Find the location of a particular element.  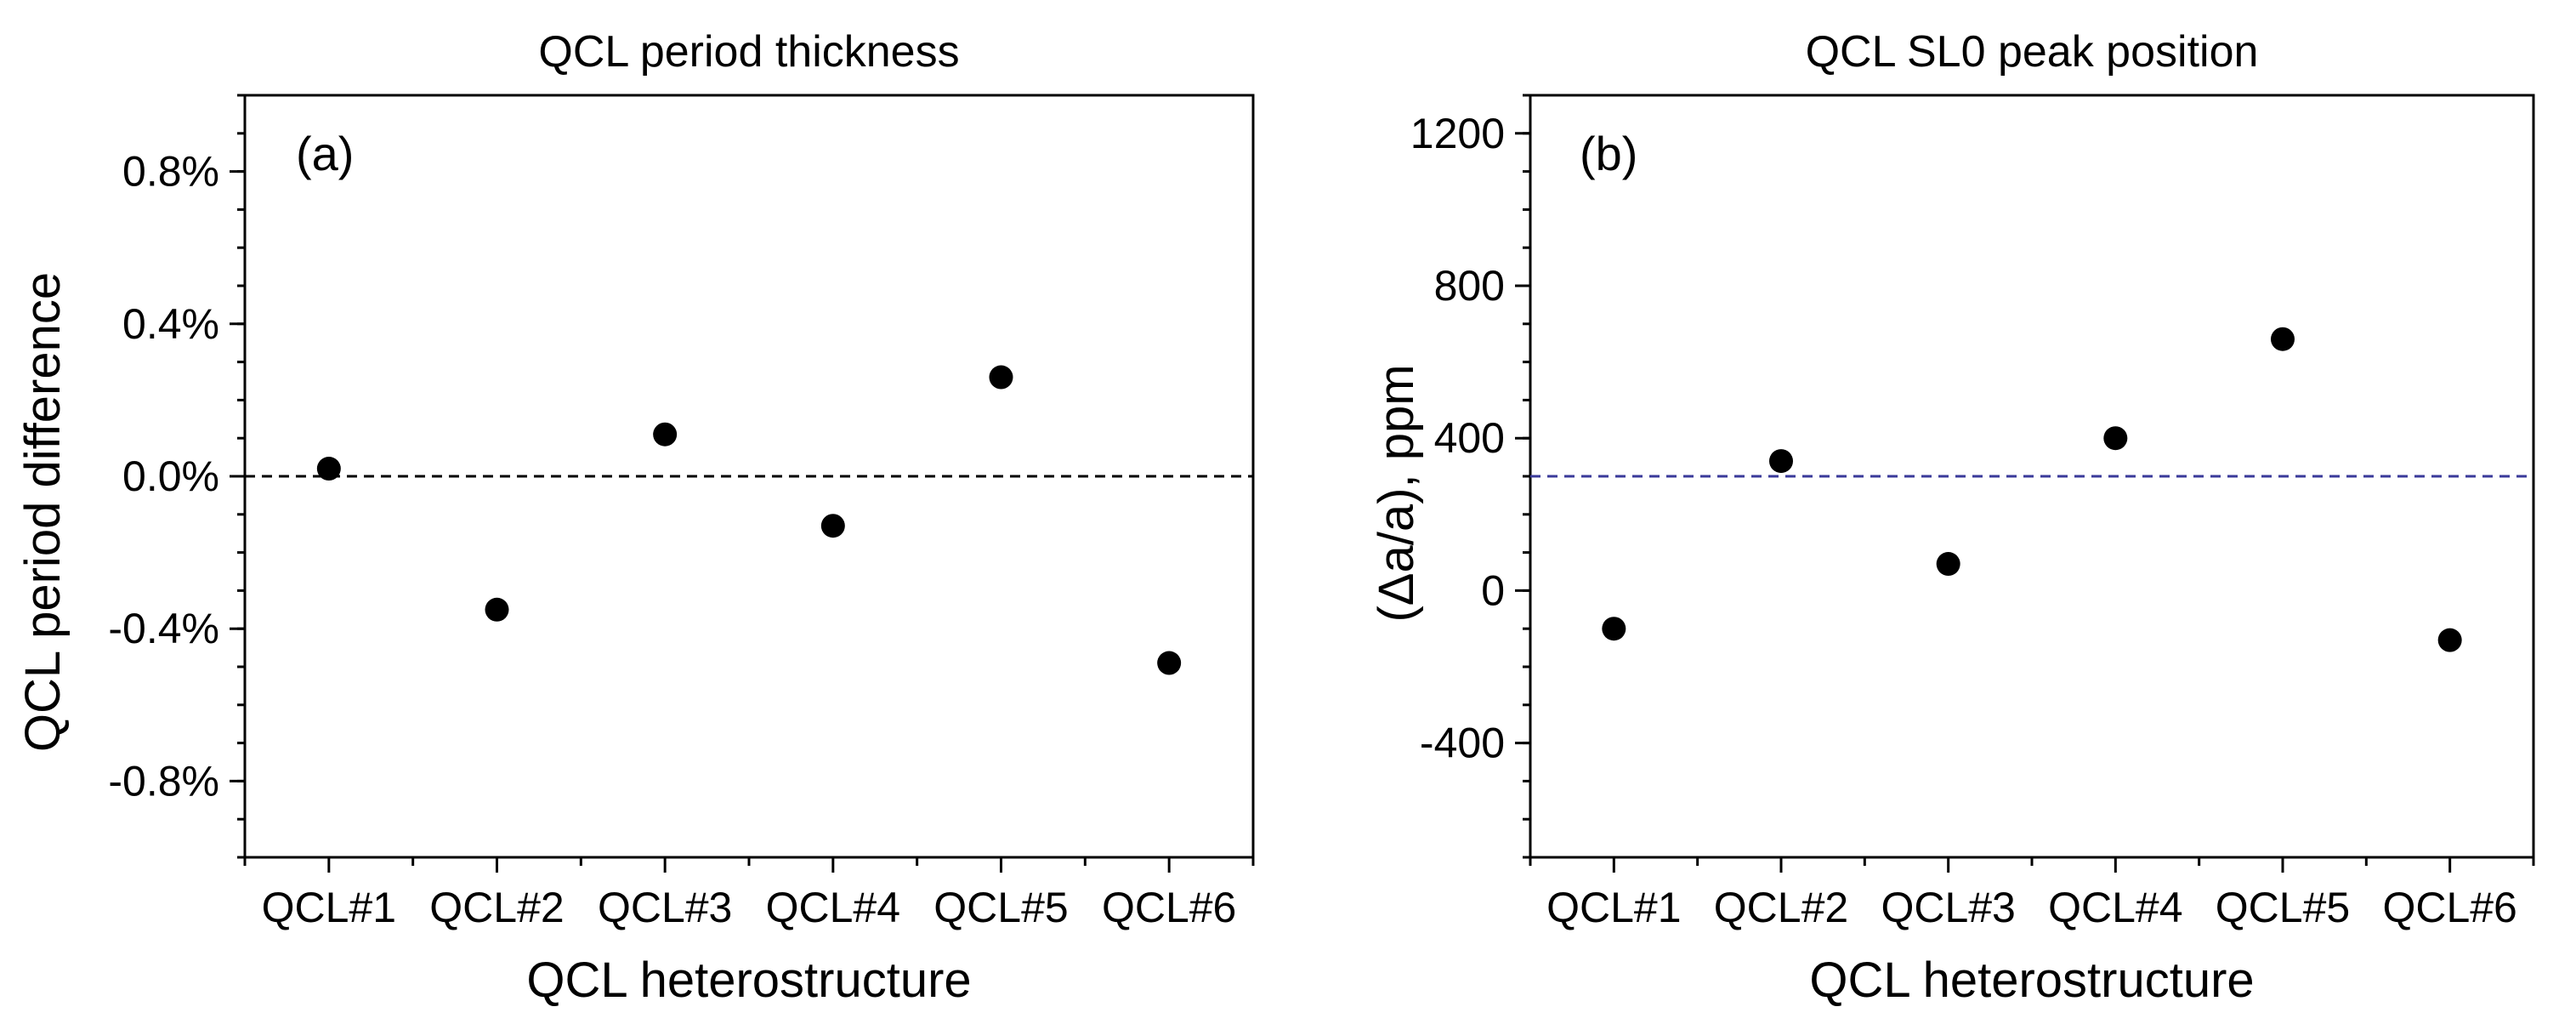

x-tick-label-a: QCL#1 is located at coordinates (329, 907).